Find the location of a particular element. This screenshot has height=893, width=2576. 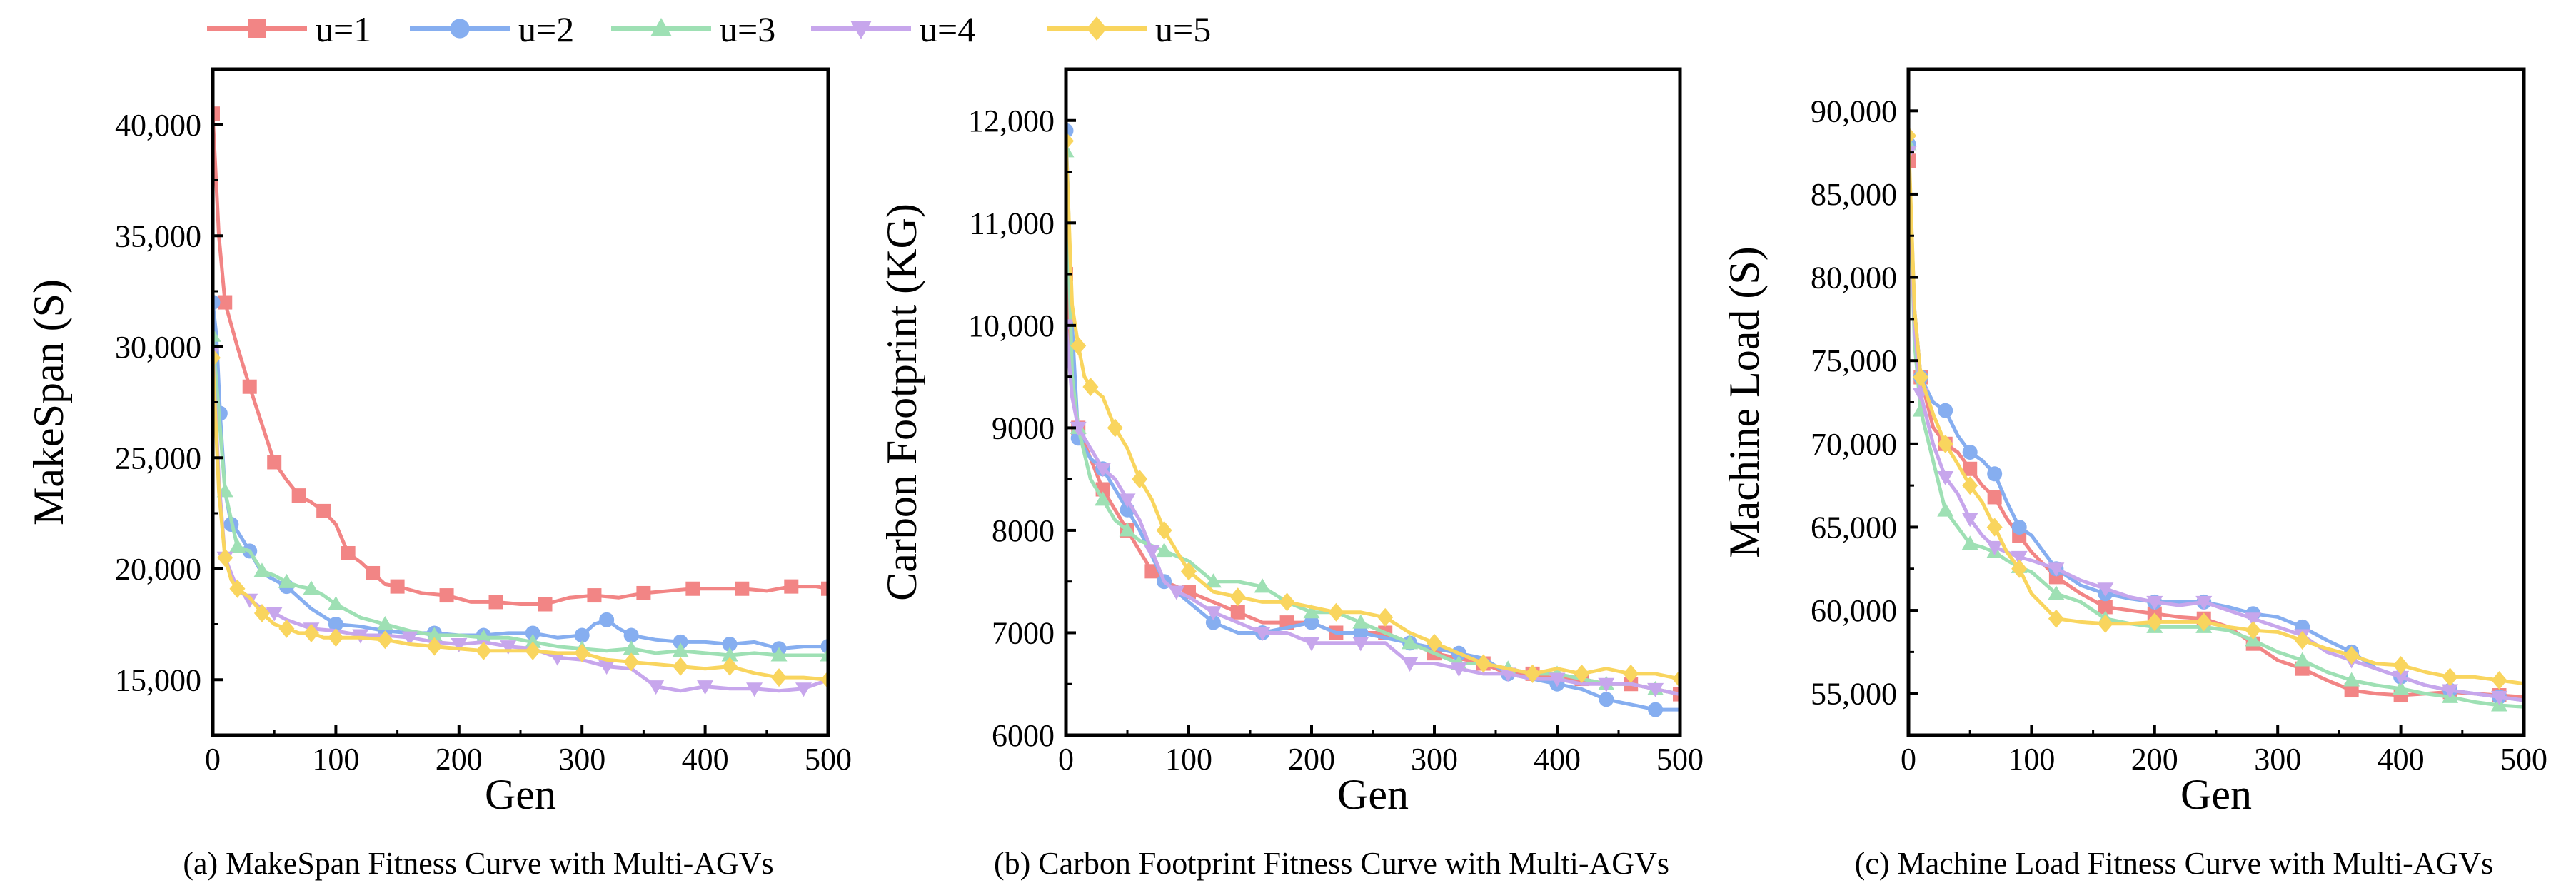

x-tick-label: 0 is located at coordinates (213, 760).